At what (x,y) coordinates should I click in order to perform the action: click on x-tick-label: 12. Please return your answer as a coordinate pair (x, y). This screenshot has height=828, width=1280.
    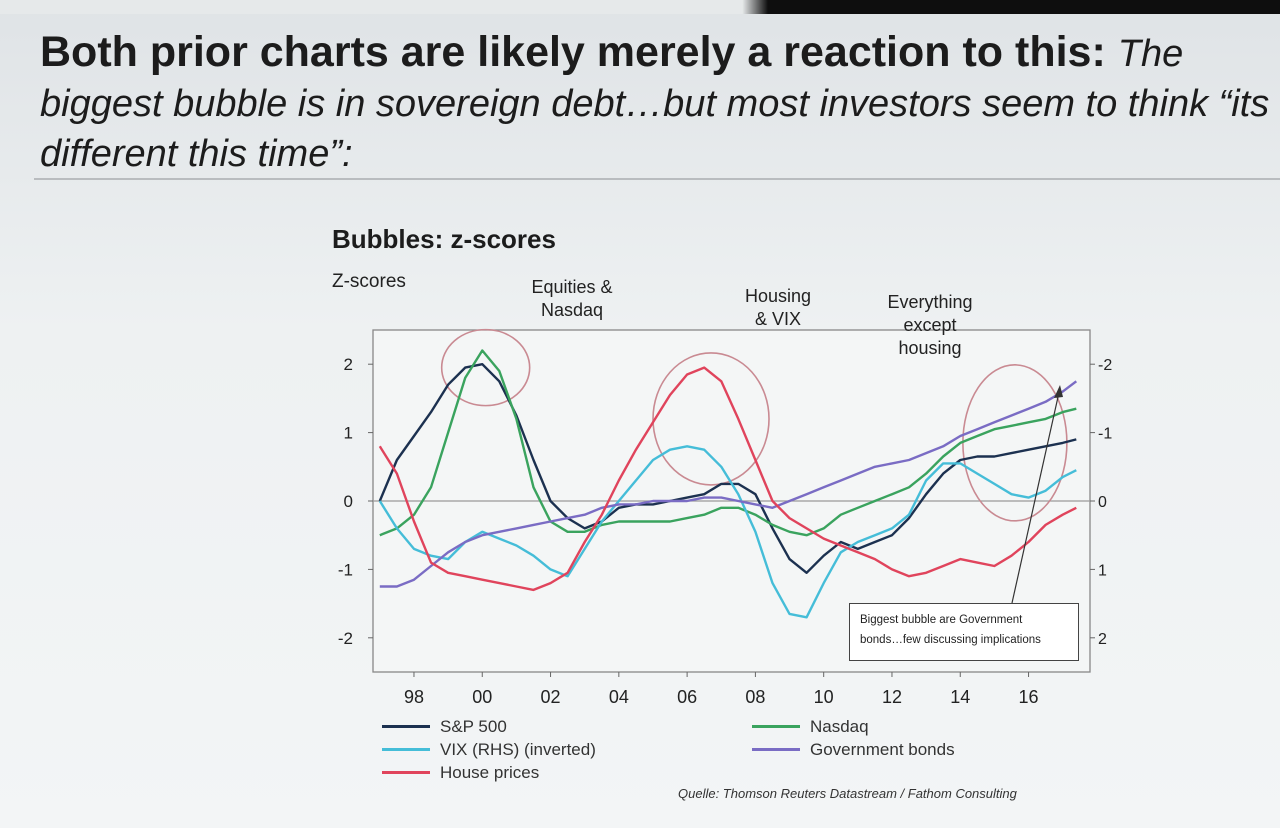
    Looking at the image, I should click on (892, 697).